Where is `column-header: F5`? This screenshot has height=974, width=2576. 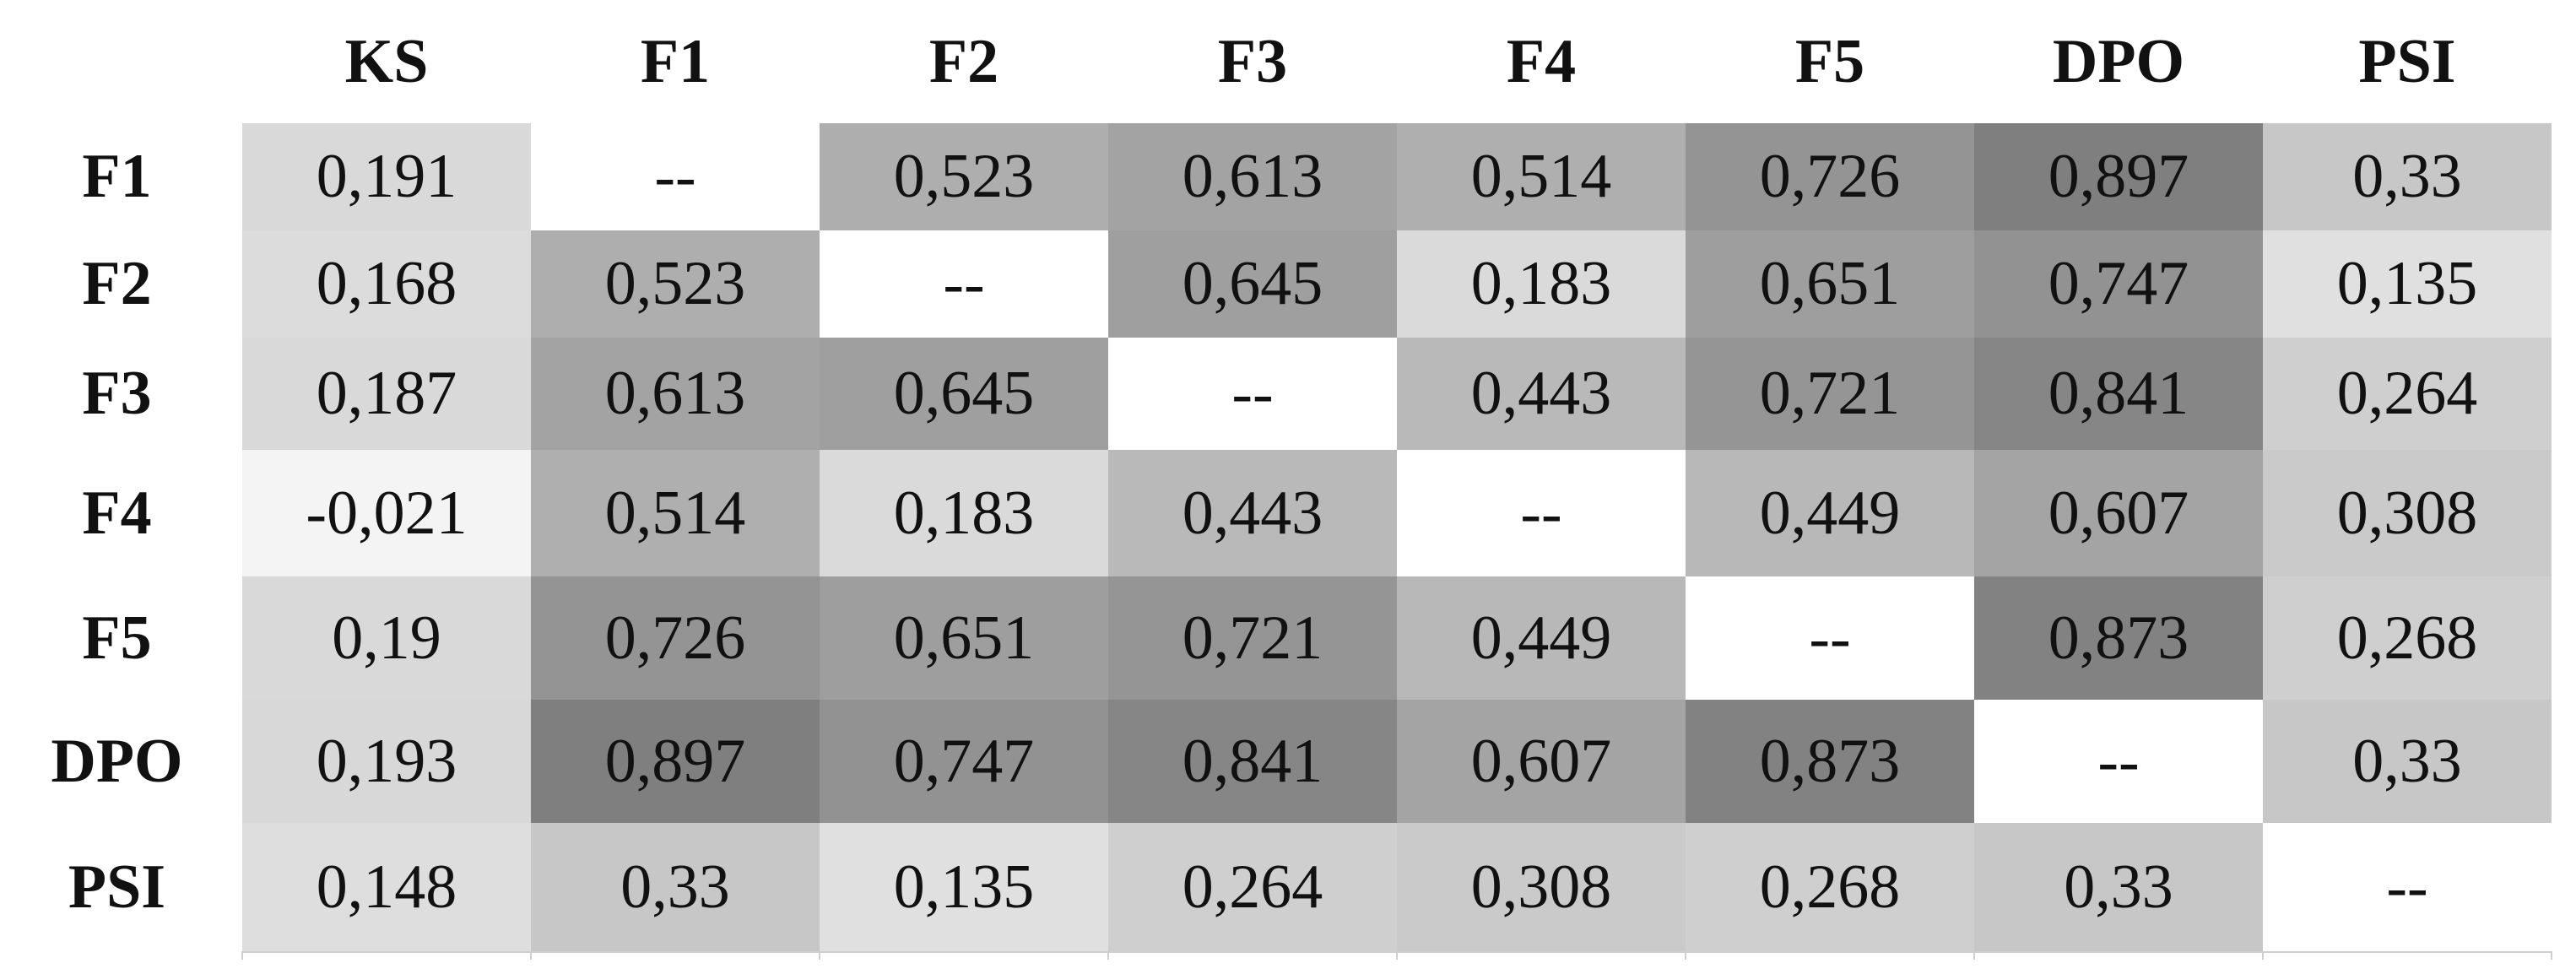
column-header: F5 is located at coordinates (1829, 61).